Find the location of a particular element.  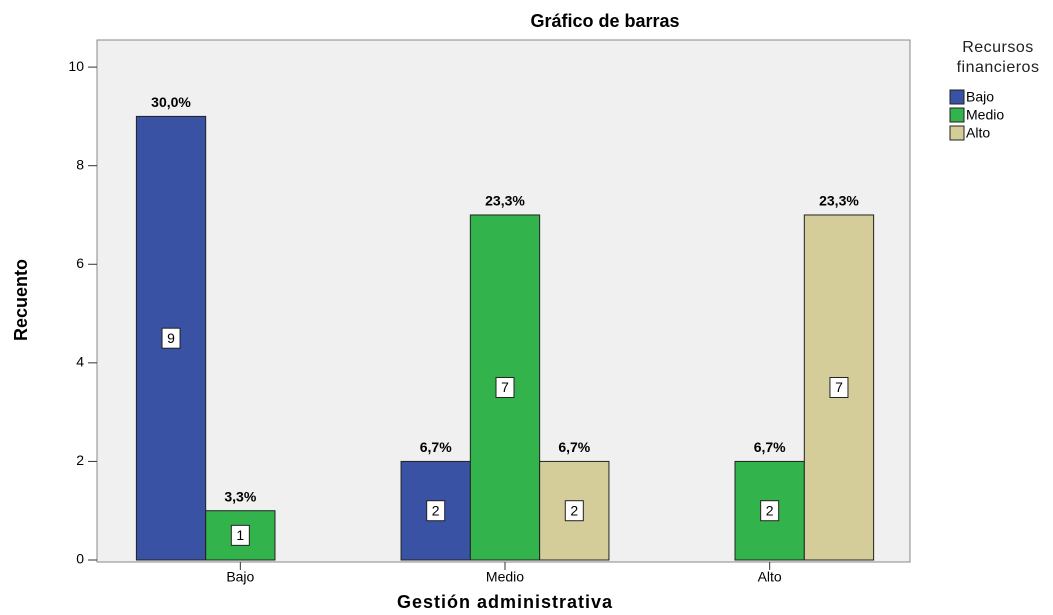

x-axis-label: Gestión administrativa is located at coordinates (505, 602).